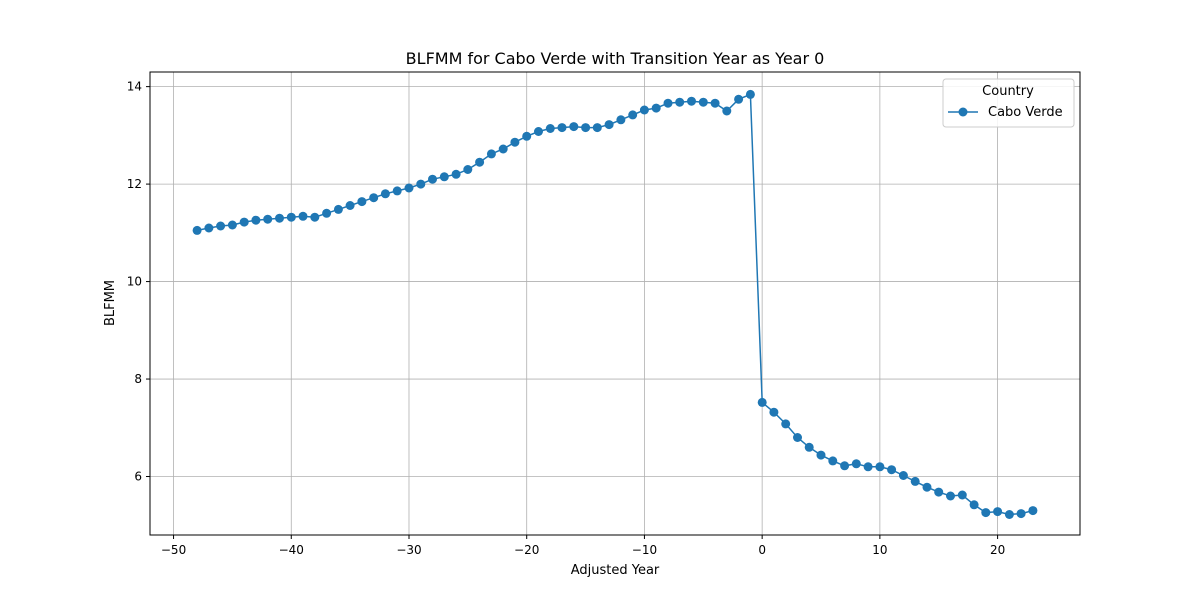 This screenshot has height=600, width=1200. Describe the element at coordinates (526, 550) in the screenshot. I see `x-tick-label: −20` at that location.